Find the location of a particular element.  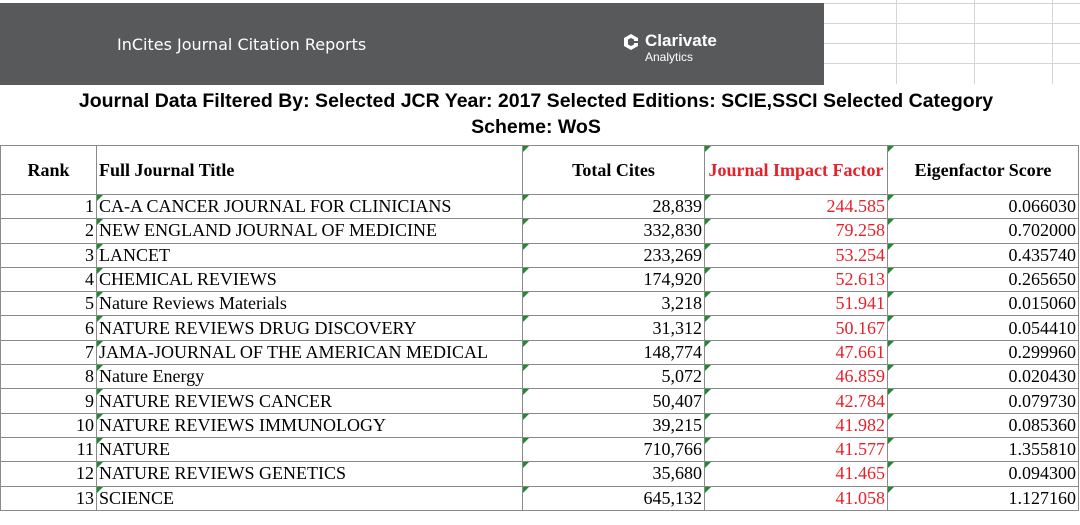

total-cites-cell: 174,920 is located at coordinates (613, 279).